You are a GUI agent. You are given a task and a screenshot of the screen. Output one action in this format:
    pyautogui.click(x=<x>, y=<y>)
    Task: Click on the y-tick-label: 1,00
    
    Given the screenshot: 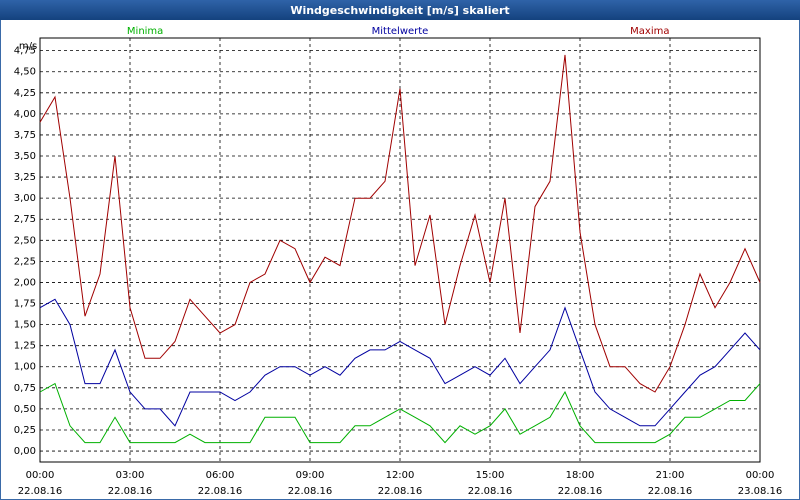 What is the action you would take?
    pyautogui.click(x=25, y=367)
    